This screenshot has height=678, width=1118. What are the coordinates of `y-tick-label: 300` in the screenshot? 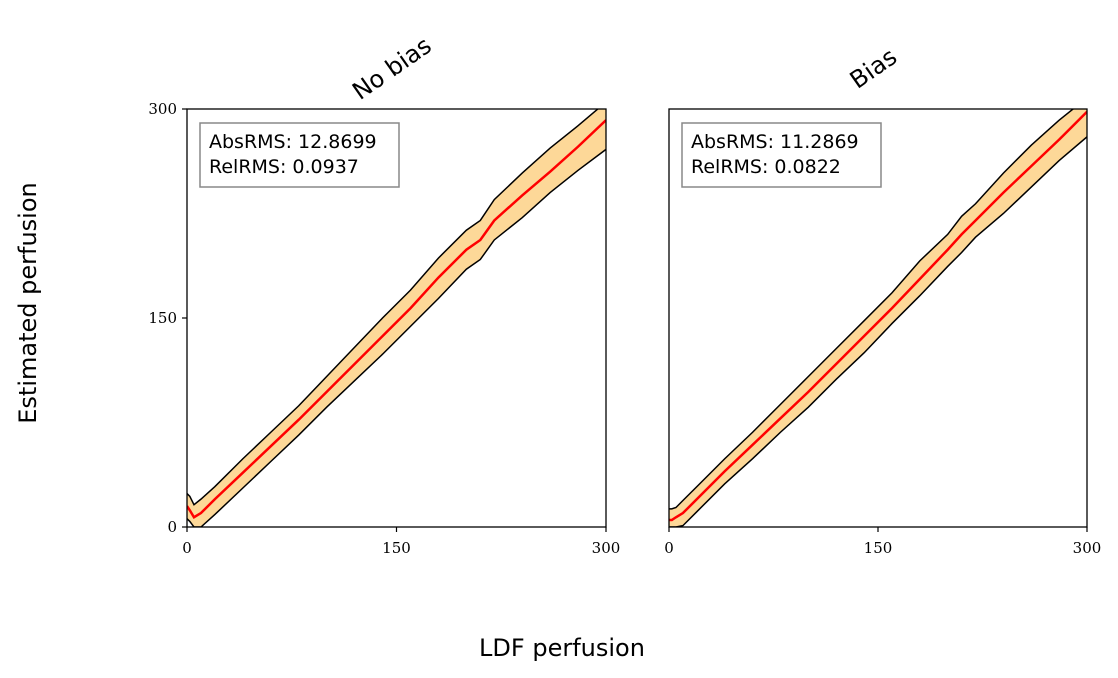 It's located at (162, 109).